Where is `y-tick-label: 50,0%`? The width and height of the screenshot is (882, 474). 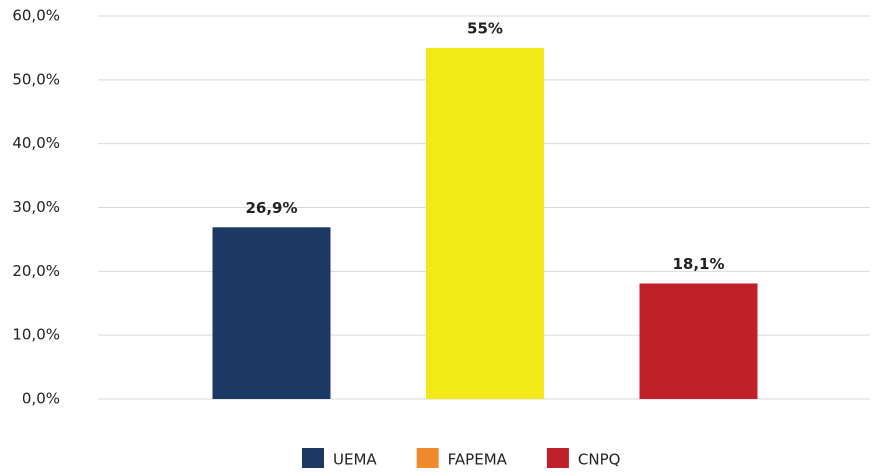 y-tick-label: 50,0% is located at coordinates (36, 79).